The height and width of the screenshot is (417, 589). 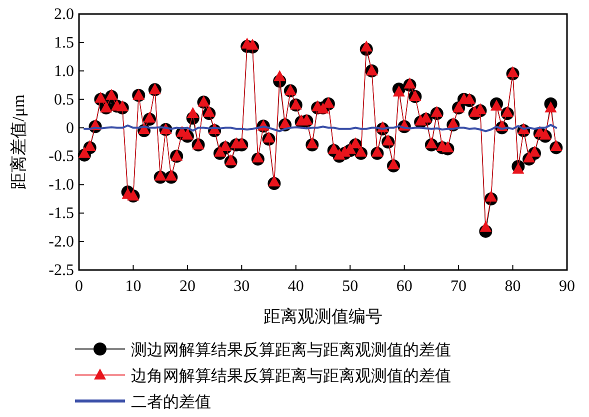 I want to click on y-tick-label: 2.0, so click(x=64, y=14).